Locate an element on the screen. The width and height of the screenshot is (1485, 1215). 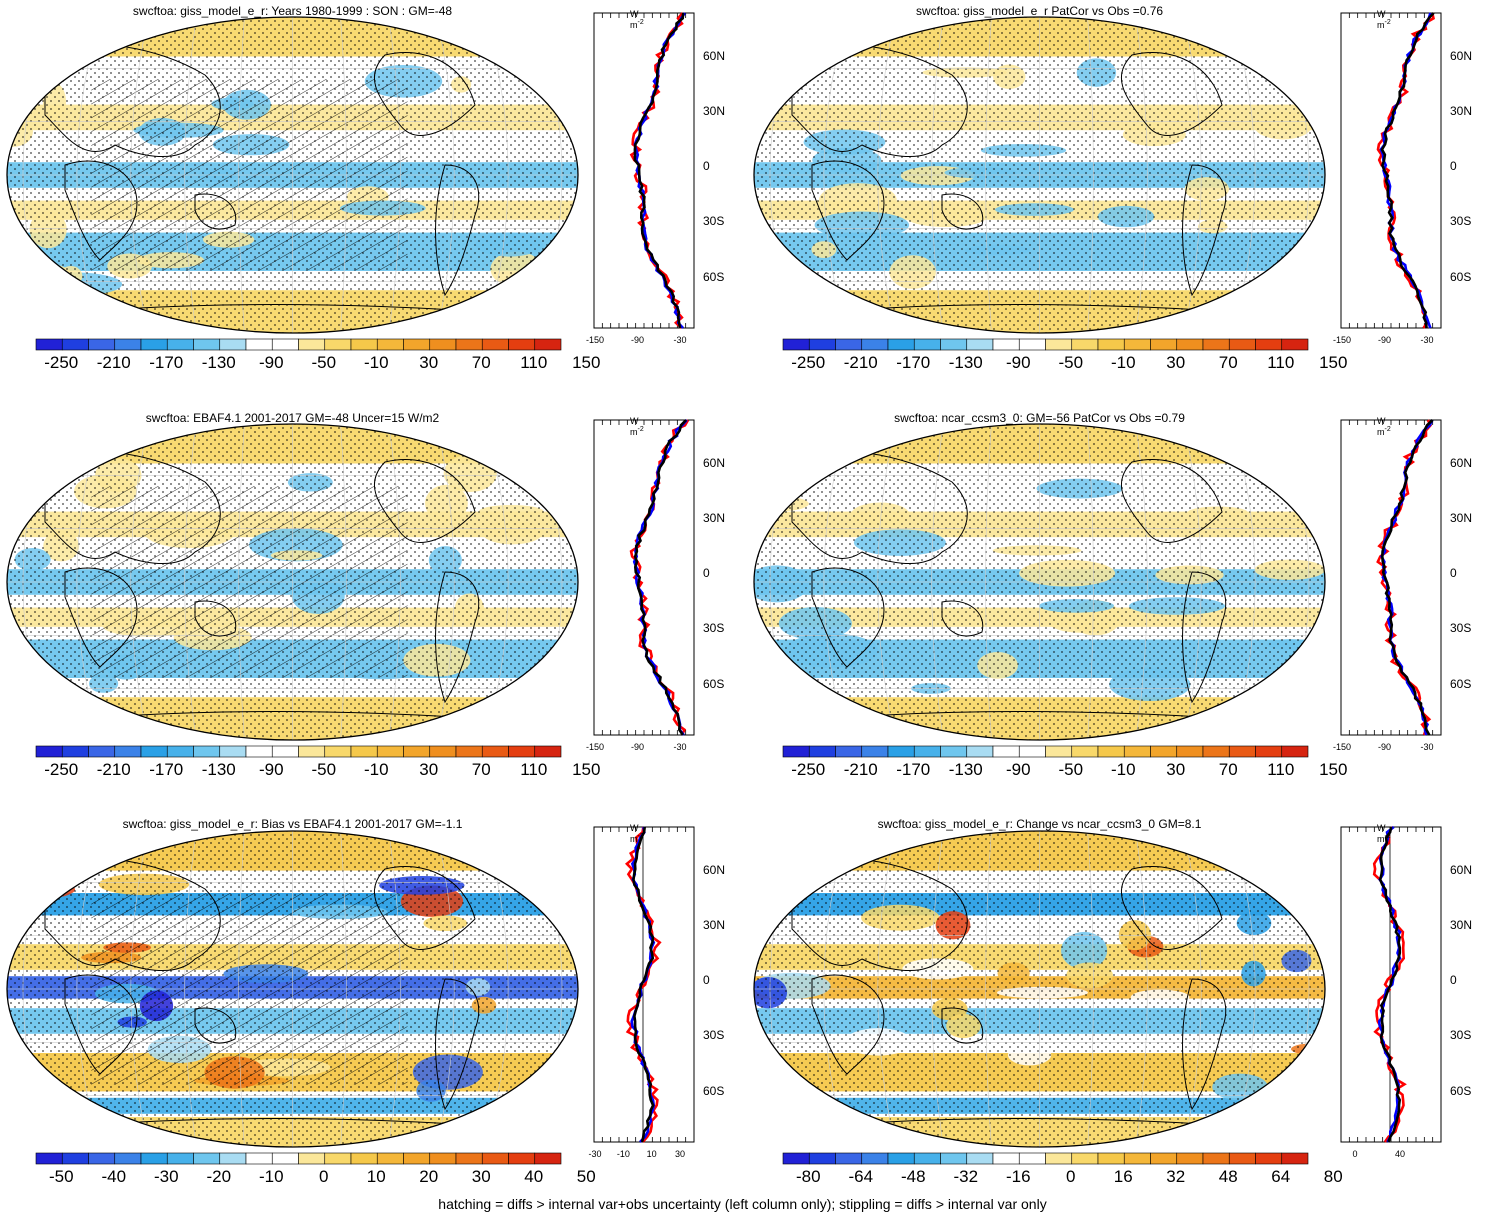
zonal-mean-plot is located at coordinates (1391, 170).